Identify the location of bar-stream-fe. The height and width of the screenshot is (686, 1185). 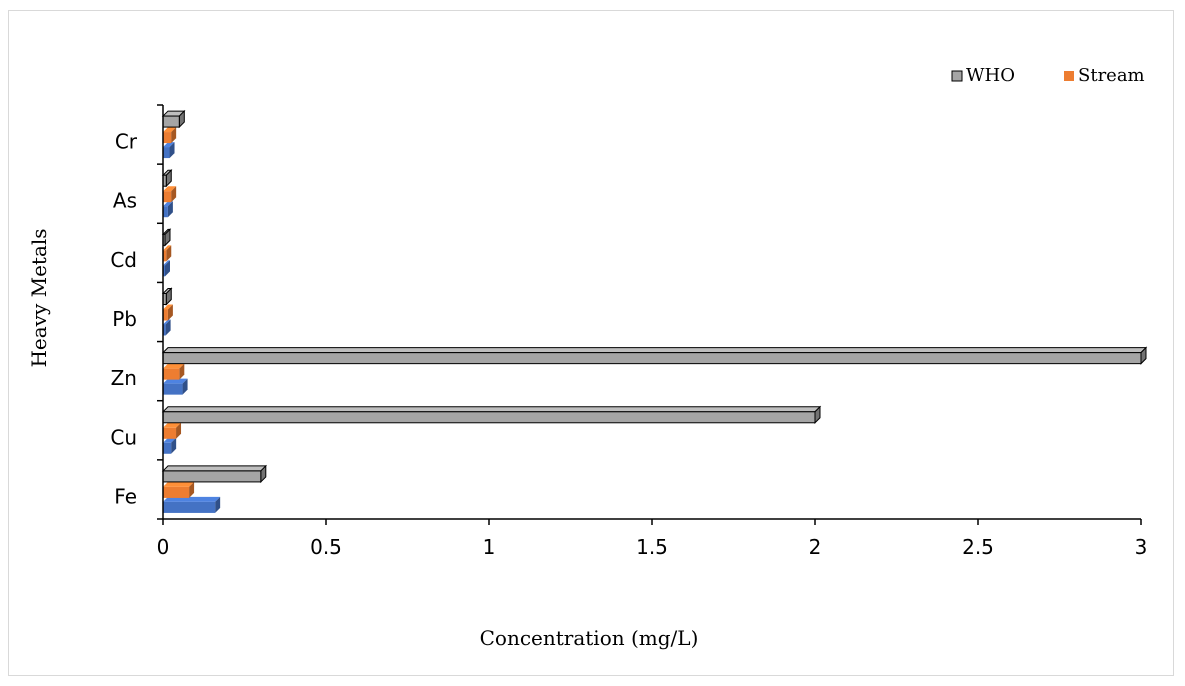
(179, 489).